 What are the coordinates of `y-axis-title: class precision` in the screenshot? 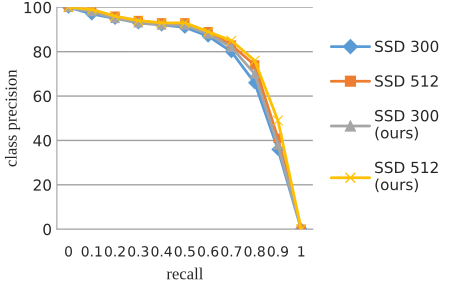 It's located at (12, 118).